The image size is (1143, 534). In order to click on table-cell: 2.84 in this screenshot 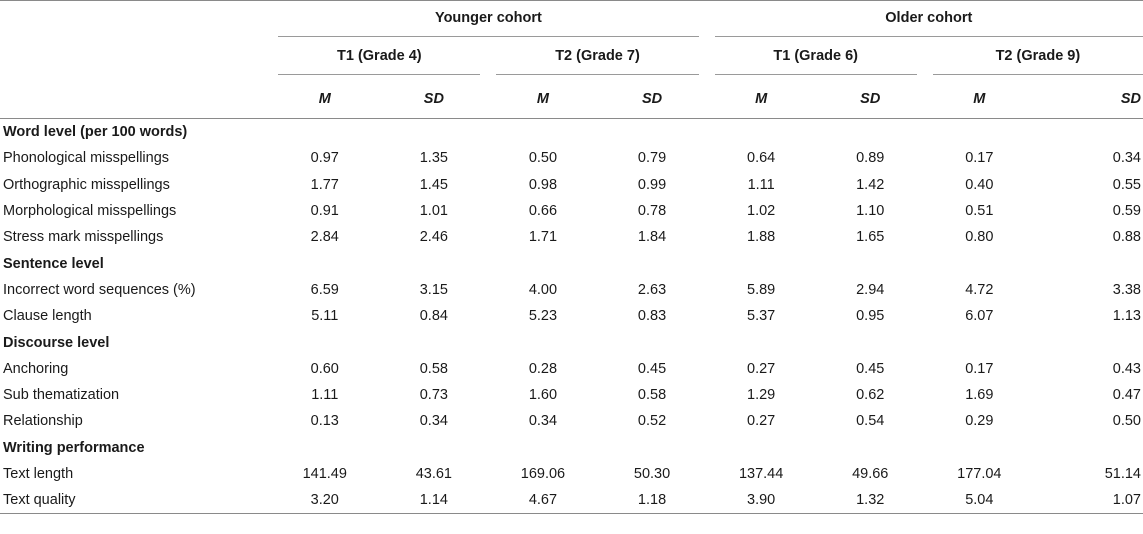, I will do `click(324, 237)`.